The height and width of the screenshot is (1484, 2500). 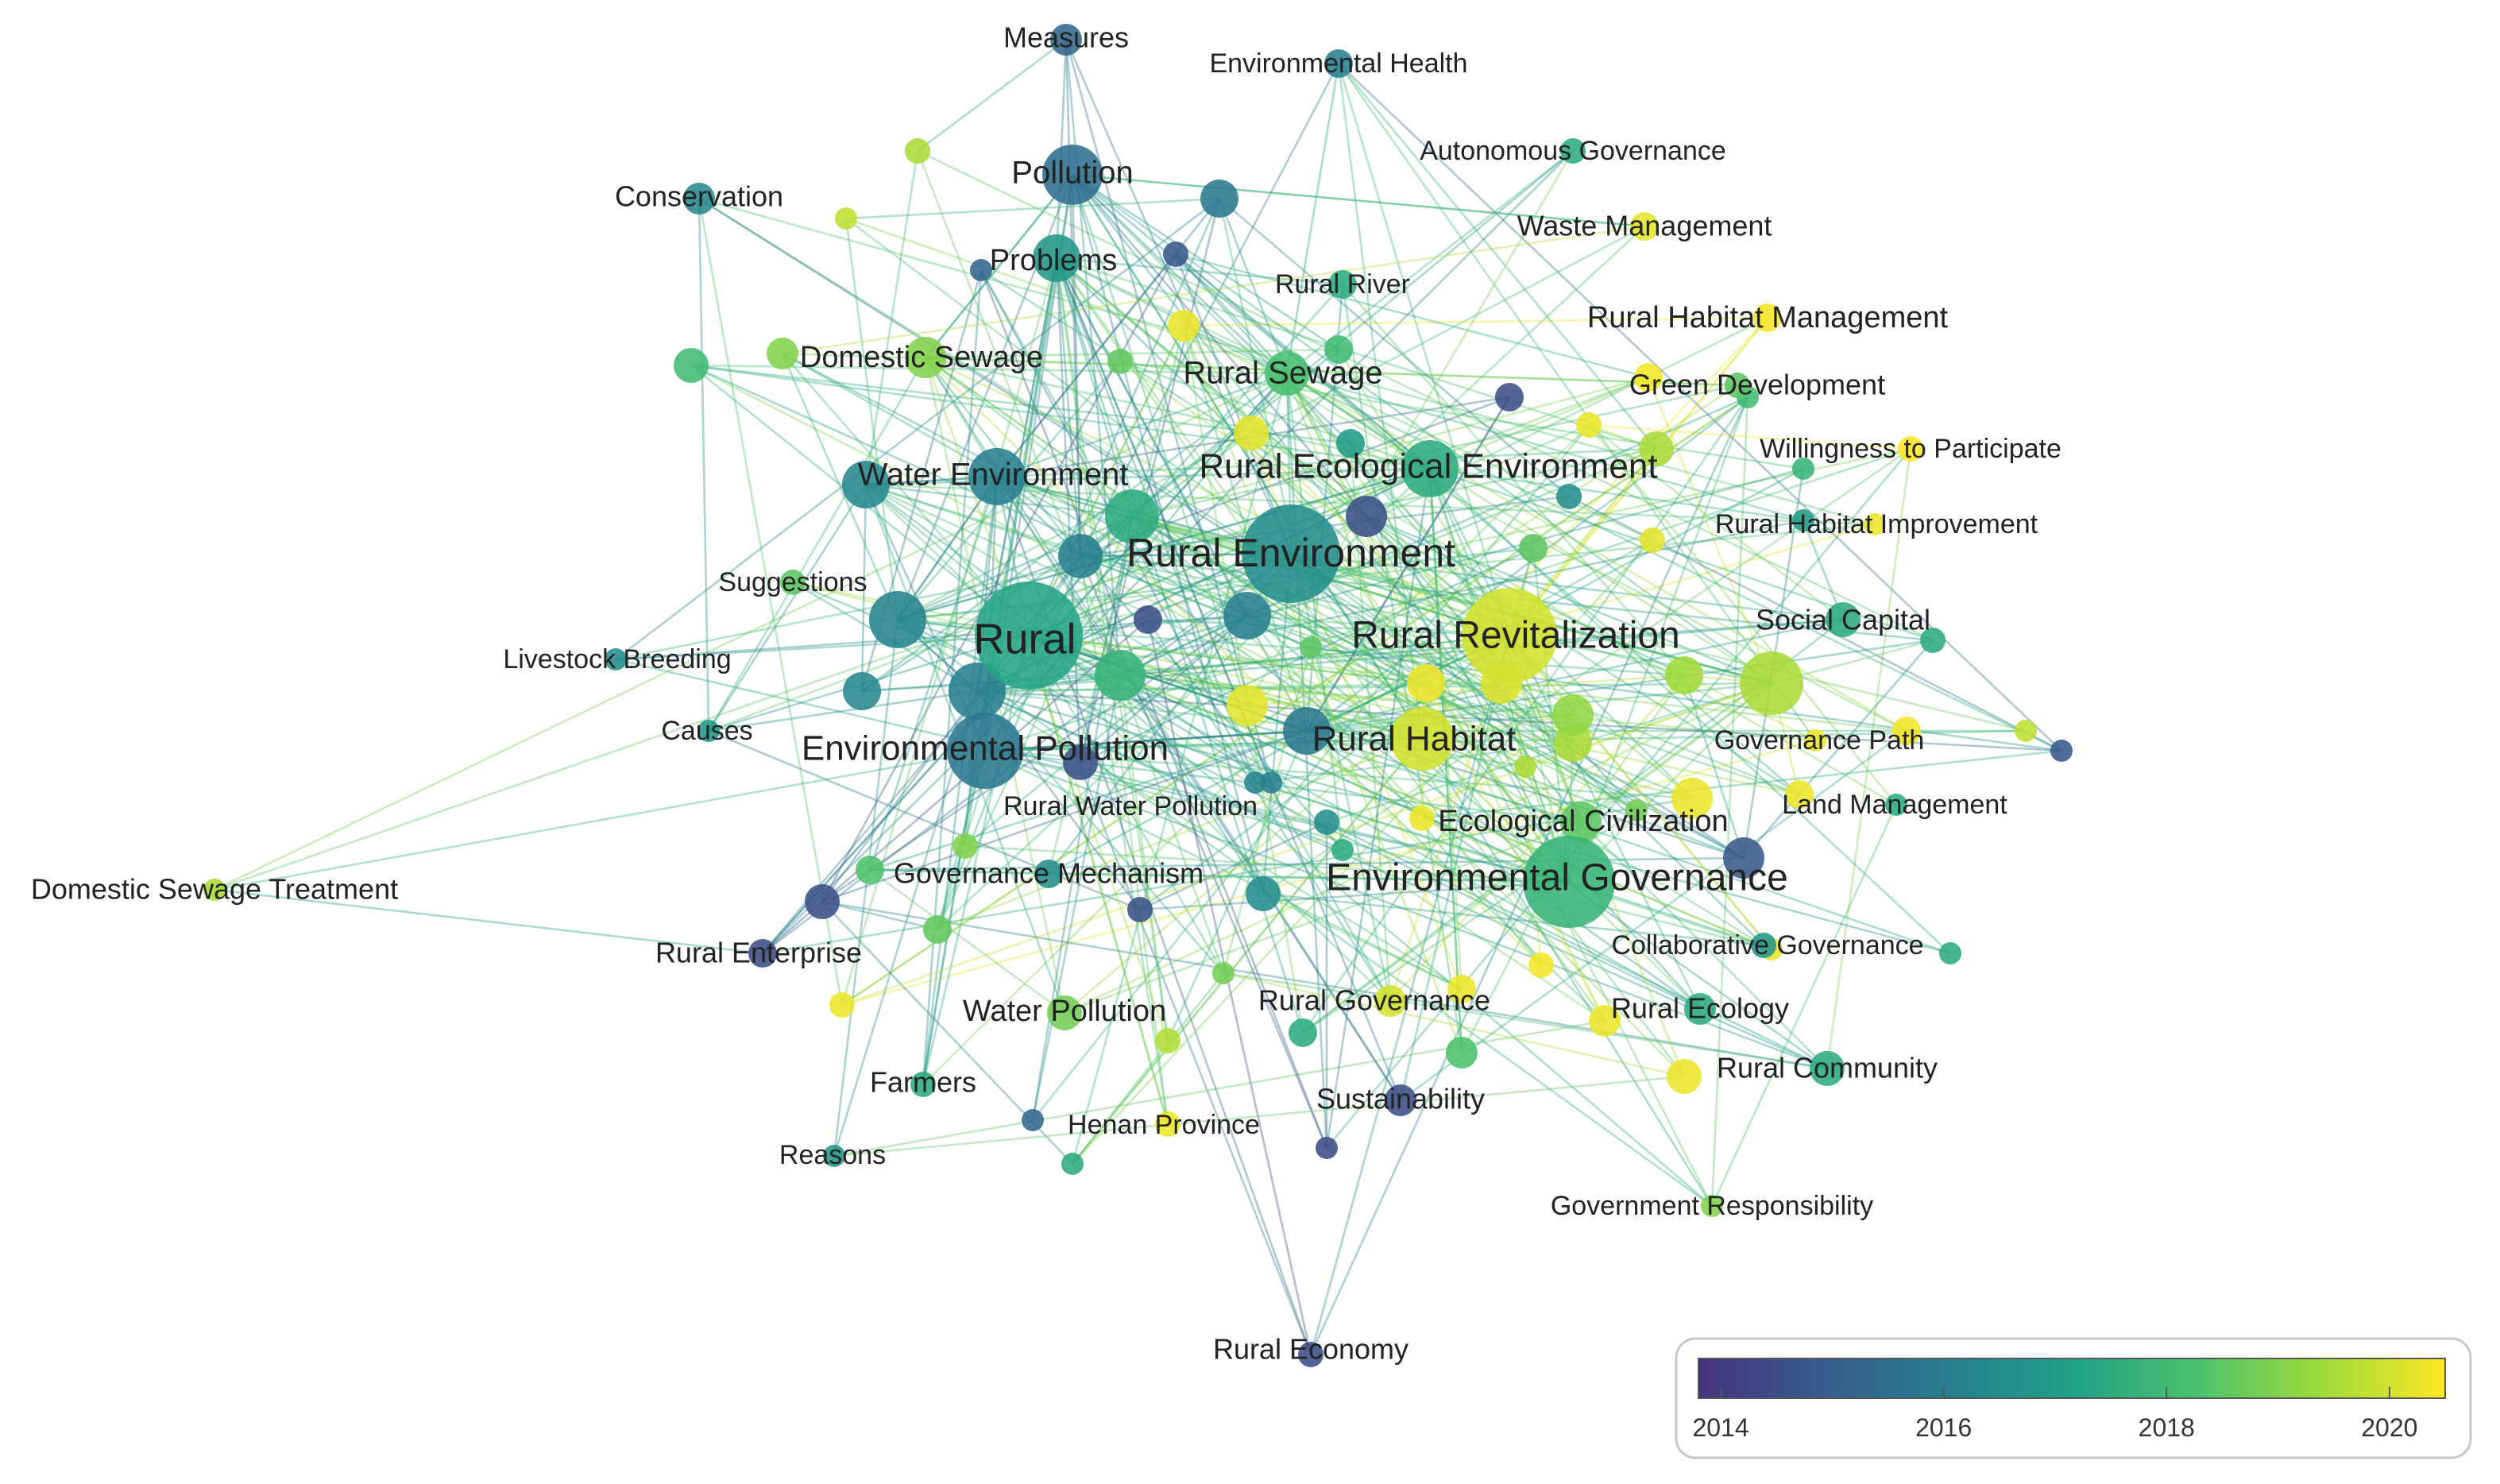 I want to click on node-measures, so click(x=1066, y=40).